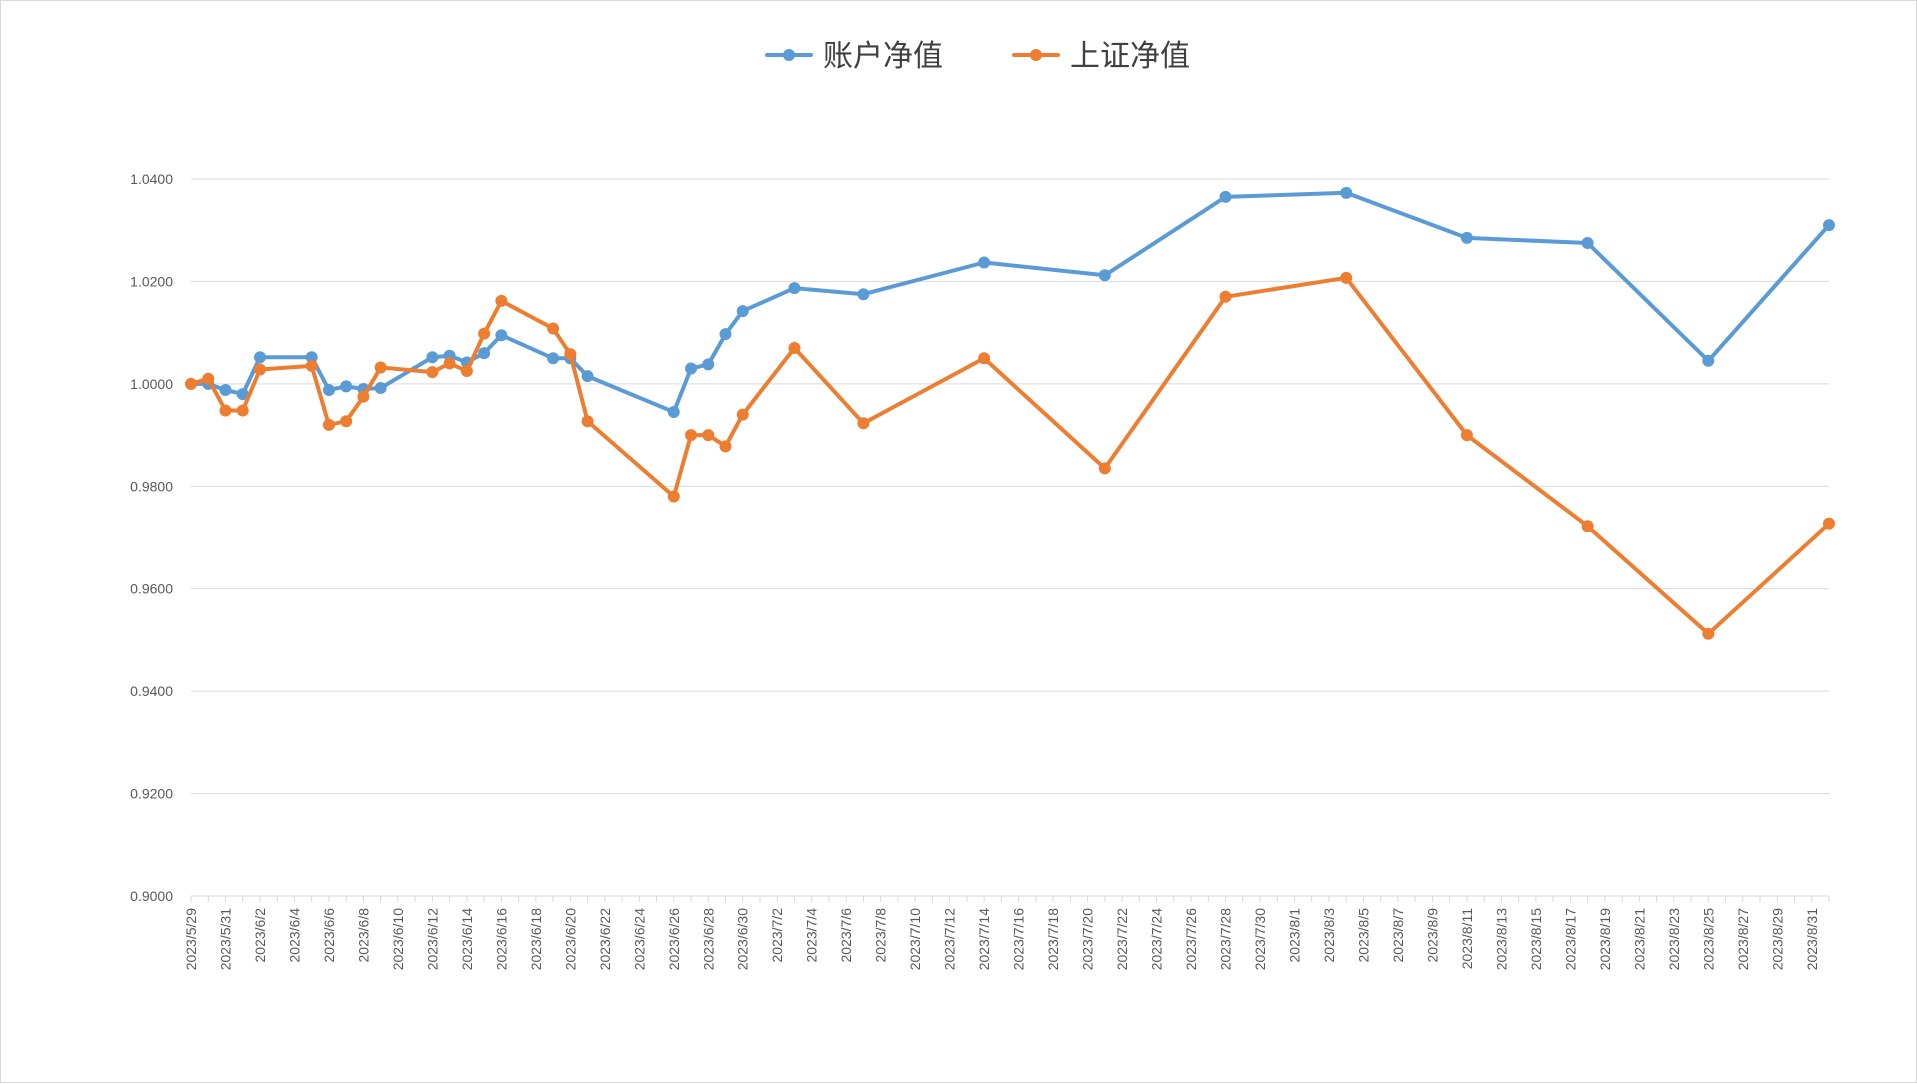 This screenshot has height=1084, width=1917. I want to click on x-tick-label: 2023/7/22, so click(1122, 939).